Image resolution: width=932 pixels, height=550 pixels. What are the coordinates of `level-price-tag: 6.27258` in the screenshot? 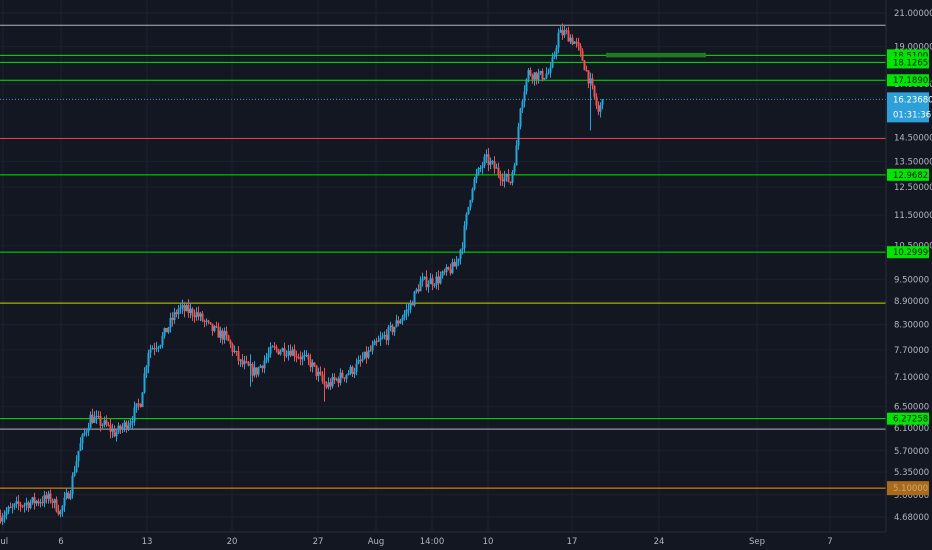 It's located at (908, 418).